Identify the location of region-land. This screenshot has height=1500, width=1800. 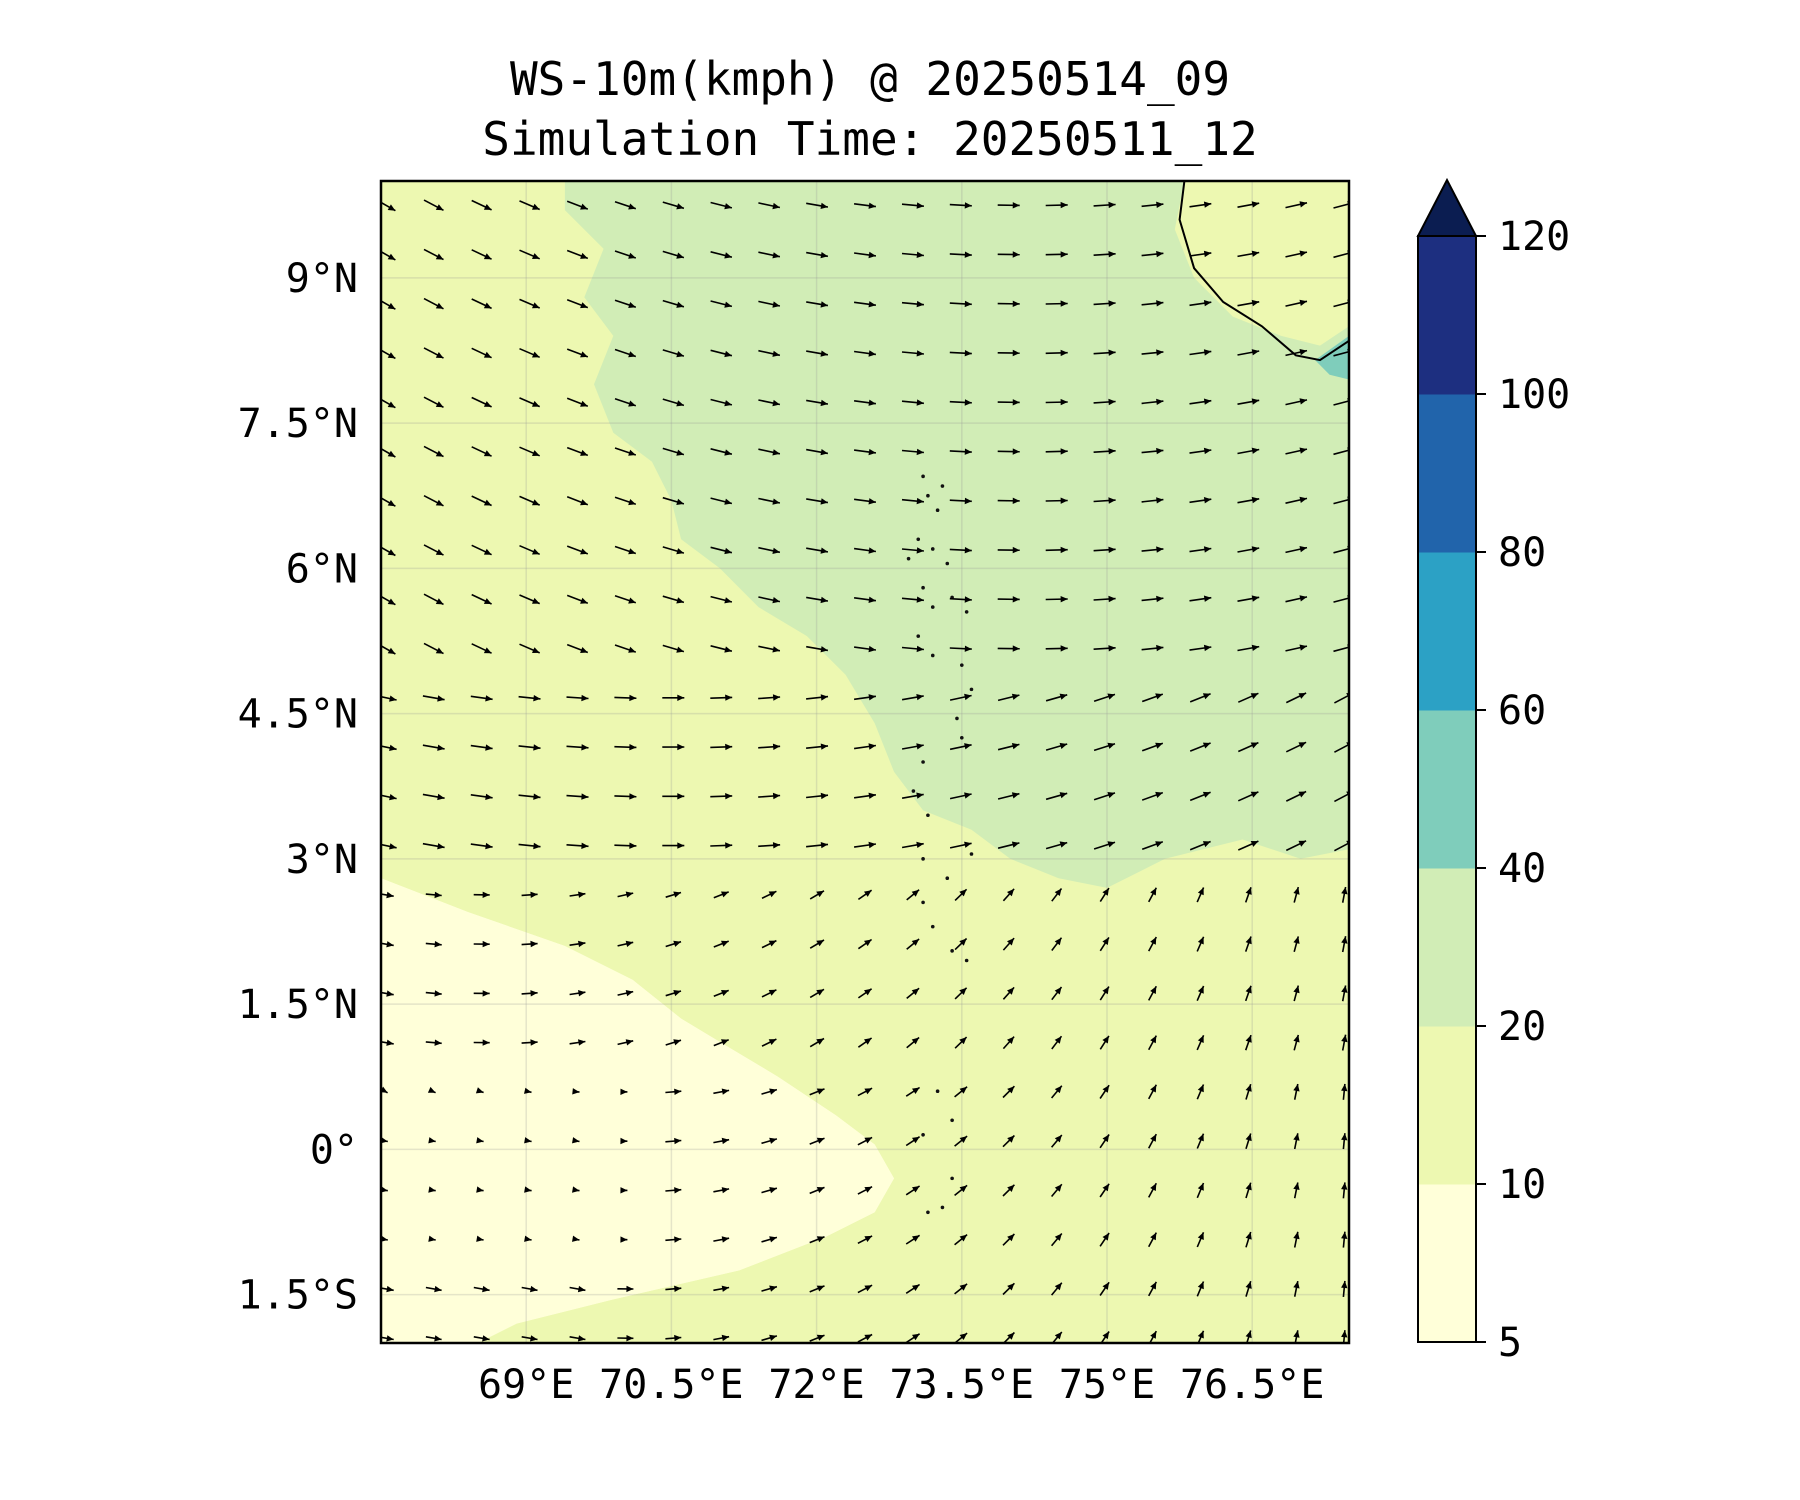
(1261, 263).